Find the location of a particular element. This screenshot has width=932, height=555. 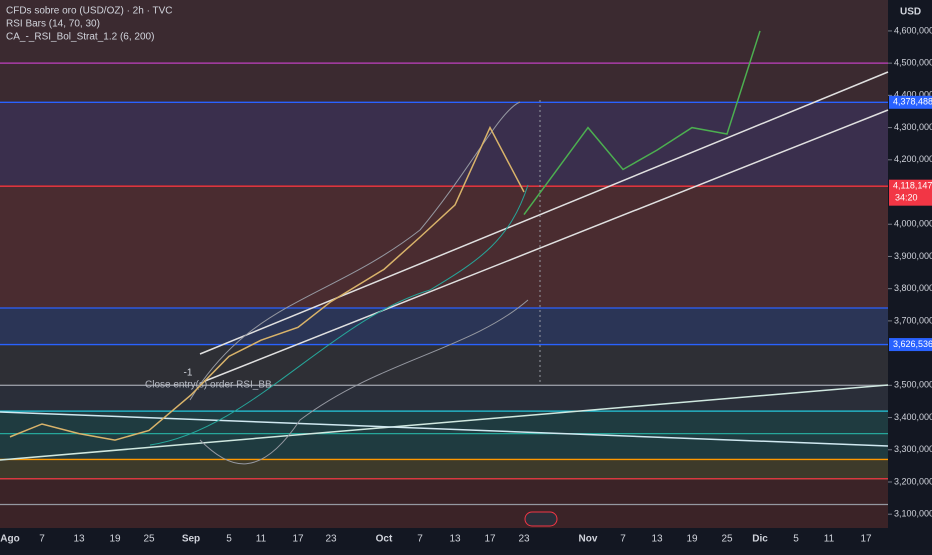

y-tick-label: 3,100,000 is located at coordinates (913, 514).